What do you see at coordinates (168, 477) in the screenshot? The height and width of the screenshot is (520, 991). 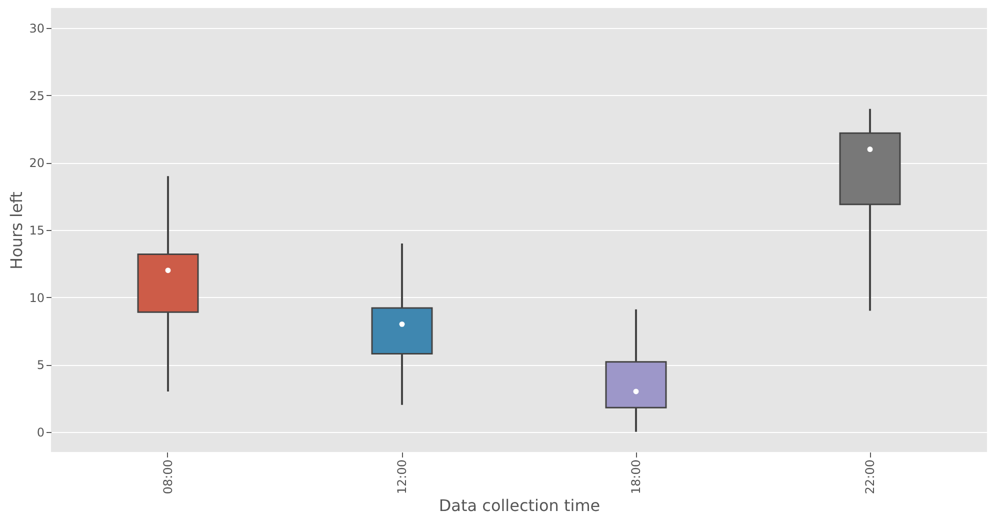 I see `x-tick-label: 08:00` at bounding box center [168, 477].